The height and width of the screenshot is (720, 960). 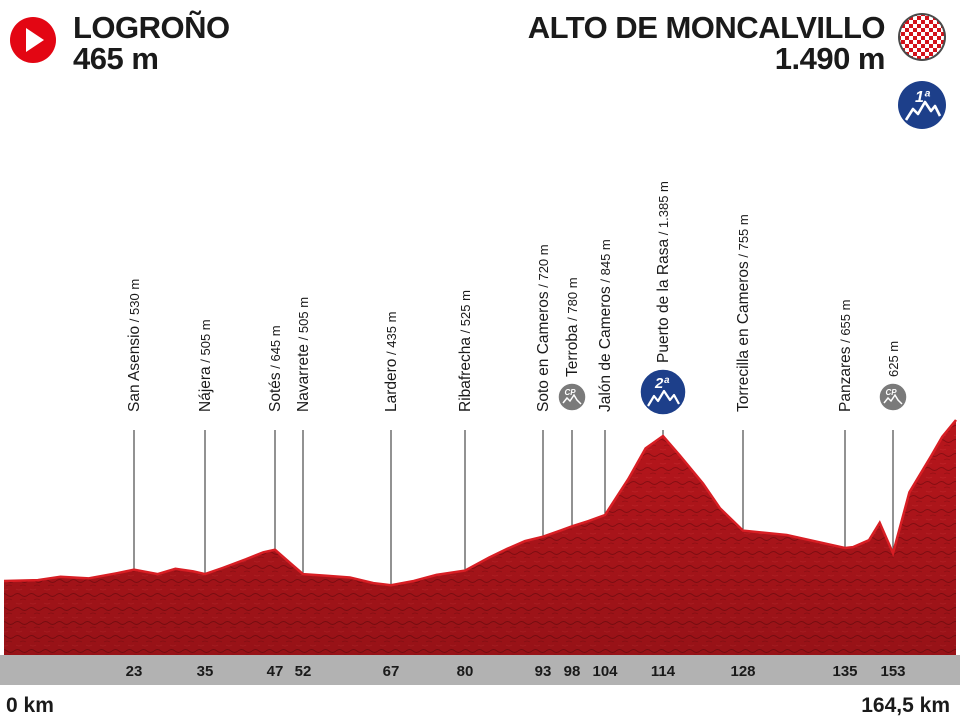 I want to click on checkpoint-icon-625-m: CP, so click(x=893, y=397).